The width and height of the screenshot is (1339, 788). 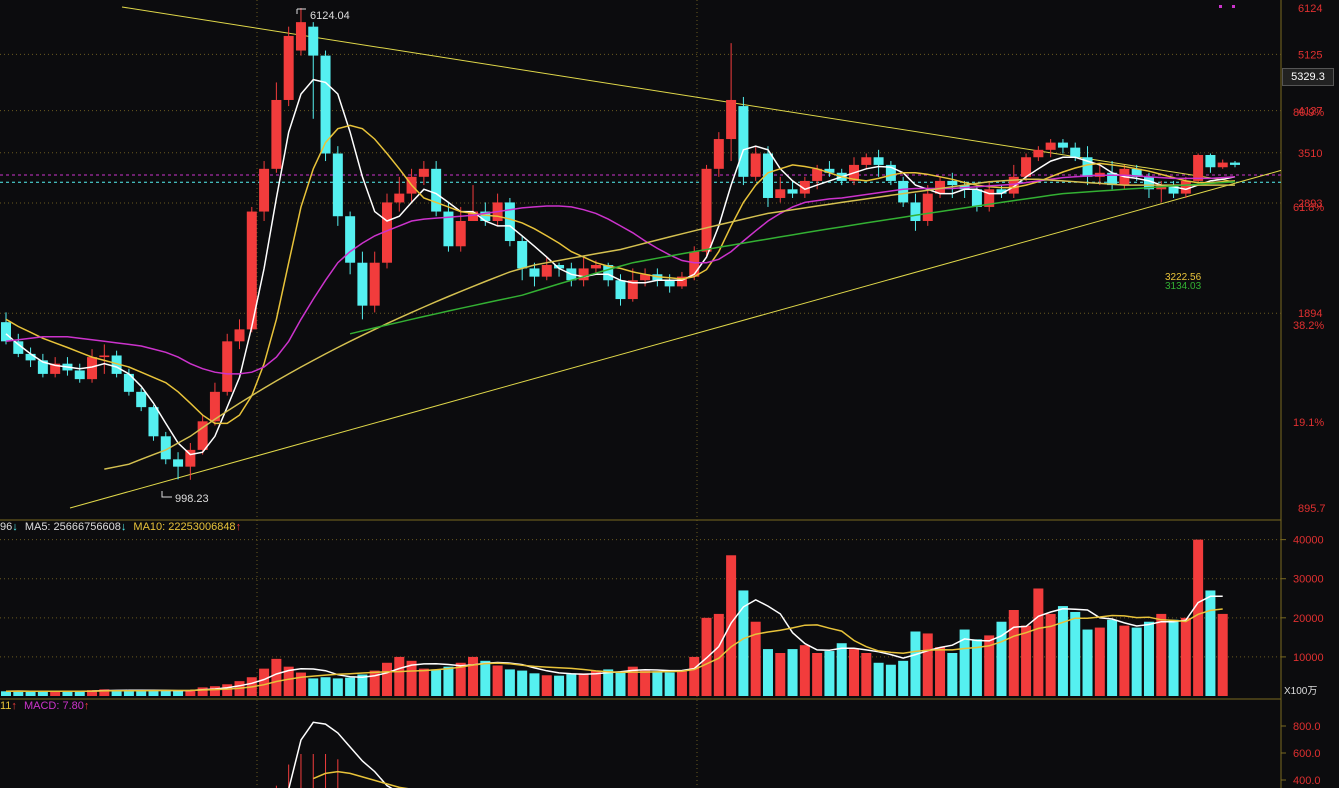 I want to click on macd-dea-line, so click(x=361, y=779).